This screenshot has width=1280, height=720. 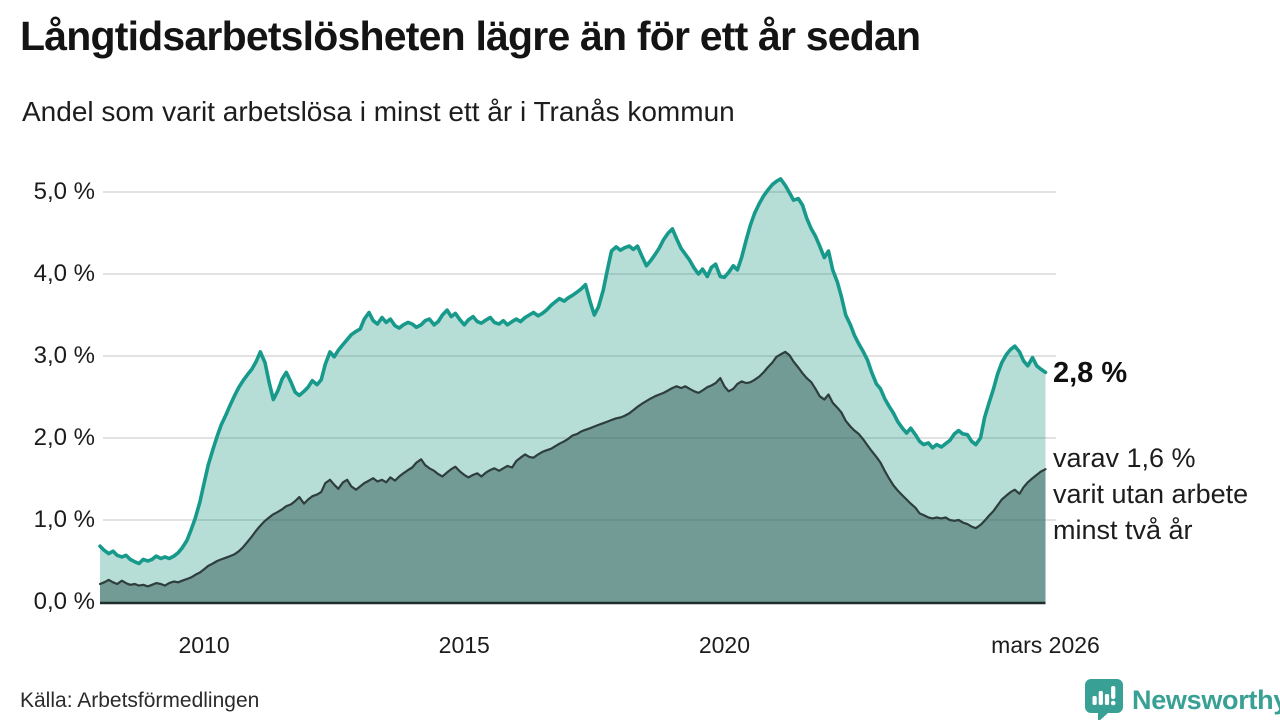 I want to click on newsworthy-logo-text: Newsworthy, so click(x=1206, y=700).